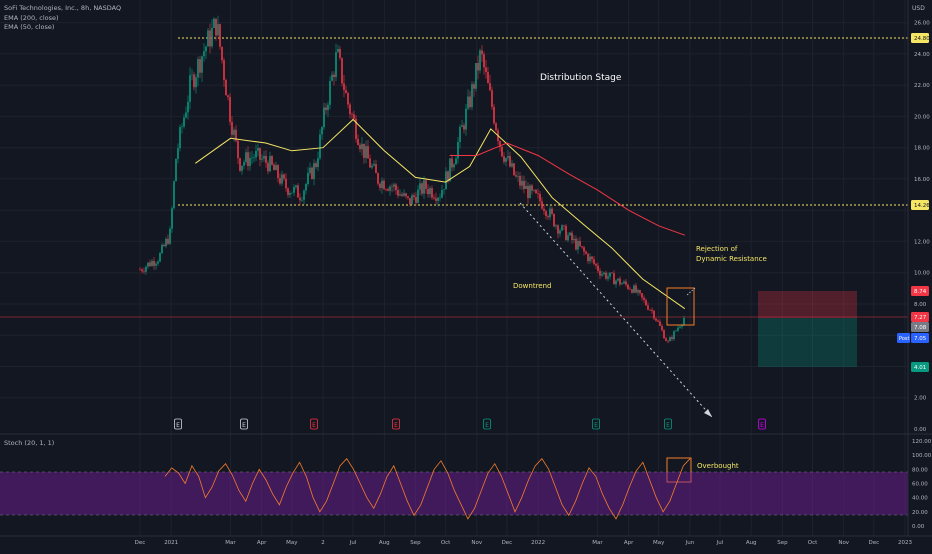  Describe the element at coordinates (29, 443) in the screenshot. I see `stoch-legend: Stoch (20, 1, 1)` at that location.